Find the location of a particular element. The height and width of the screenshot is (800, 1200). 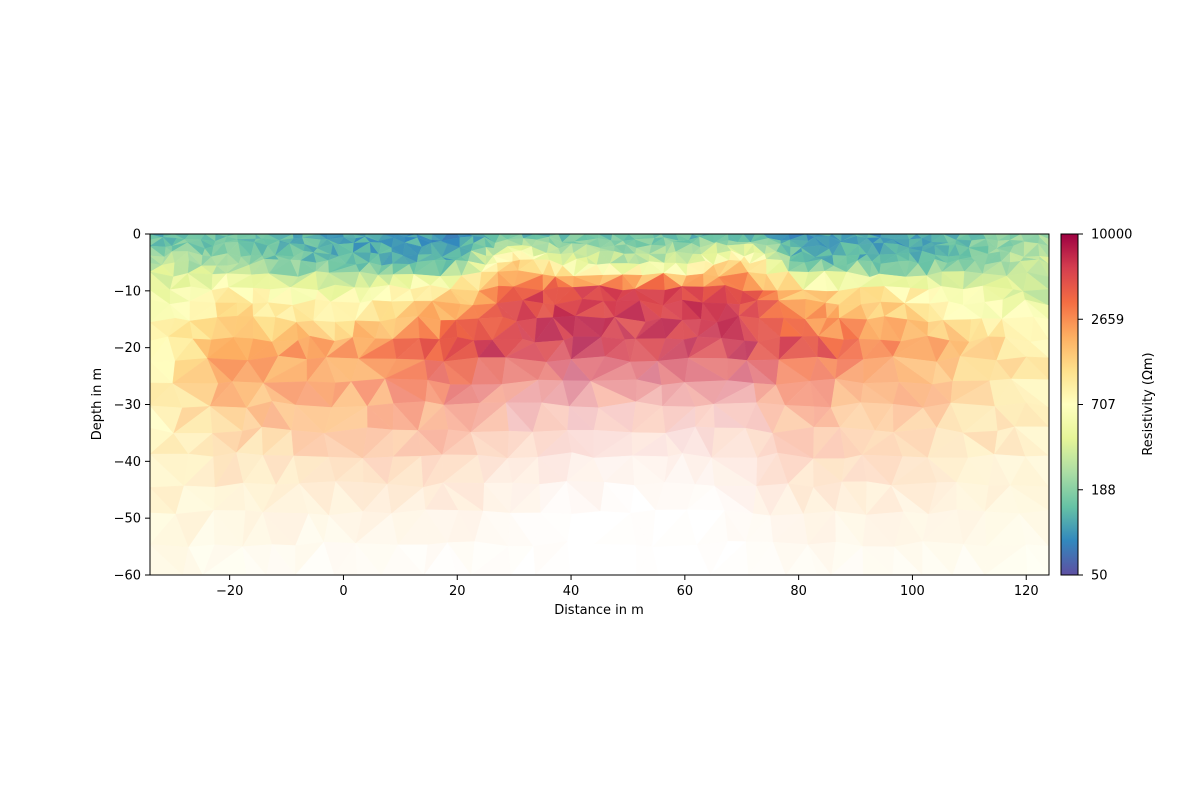

colorbar-tick-label: 188 is located at coordinates (1103, 490).